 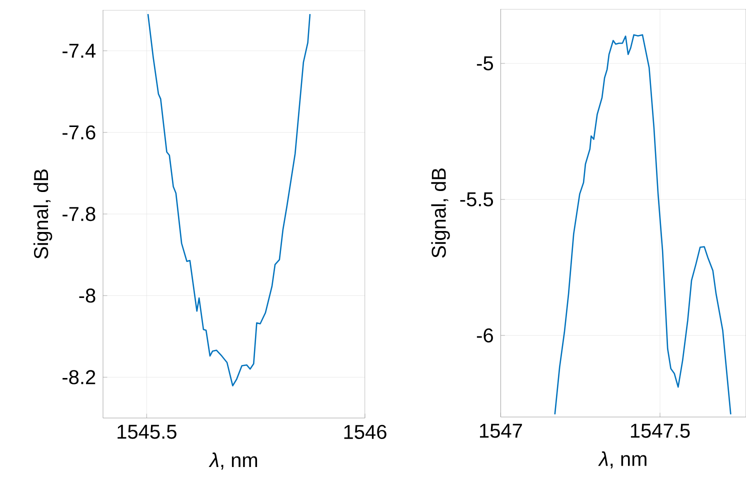 What do you see at coordinates (79, 51) in the screenshot?
I see `y-tick-label: -7.4` at bounding box center [79, 51].